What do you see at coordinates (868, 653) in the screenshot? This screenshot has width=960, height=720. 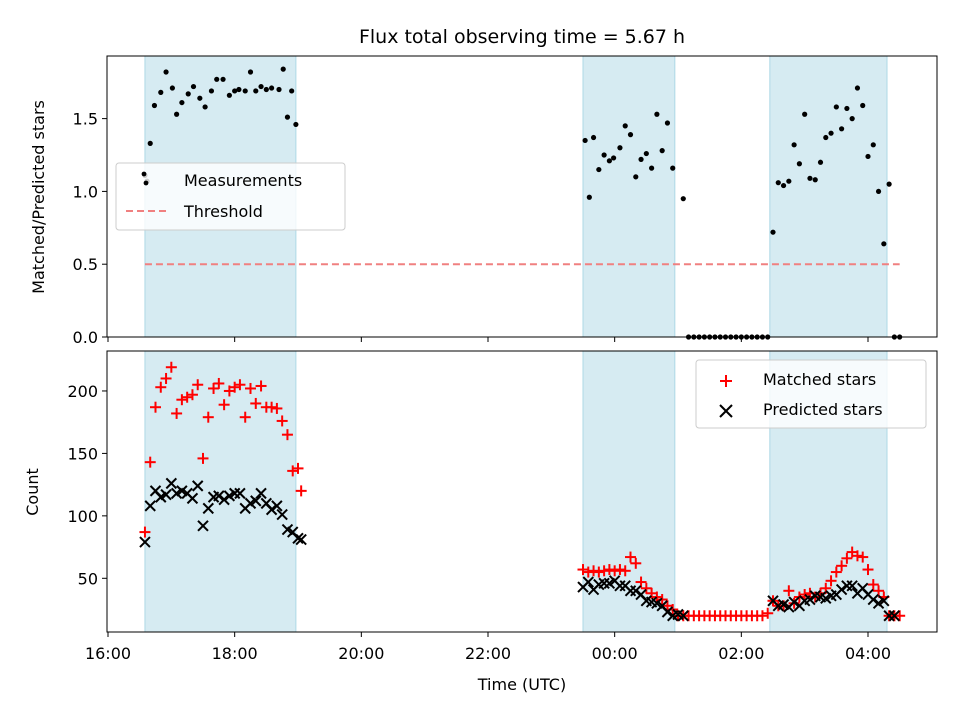 I see `x-tick-label: 04:00` at bounding box center [868, 653].